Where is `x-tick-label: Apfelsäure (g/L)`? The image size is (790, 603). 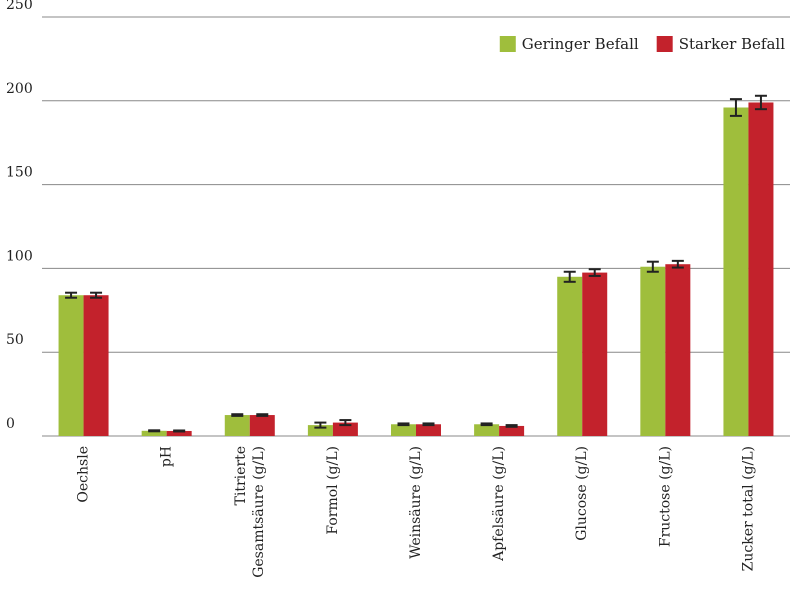 x-tick-label: Apfelsäure (g/L) is located at coordinates (499, 504).